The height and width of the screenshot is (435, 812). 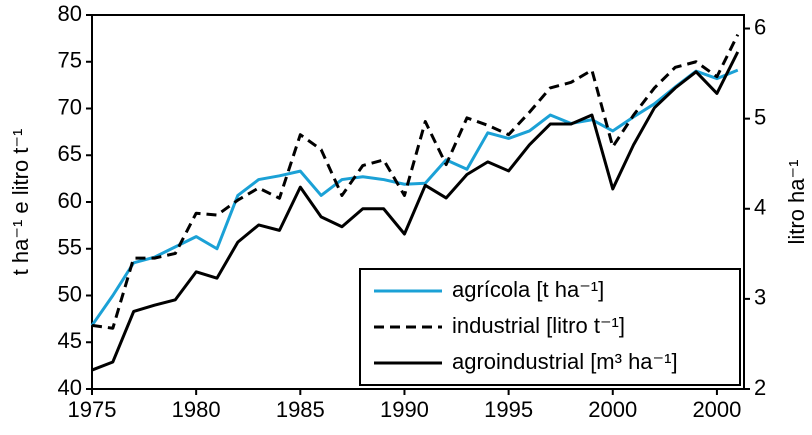 What do you see at coordinates (760, 207) in the screenshot?
I see `y2-tick-label: 4` at bounding box center [760, 207].